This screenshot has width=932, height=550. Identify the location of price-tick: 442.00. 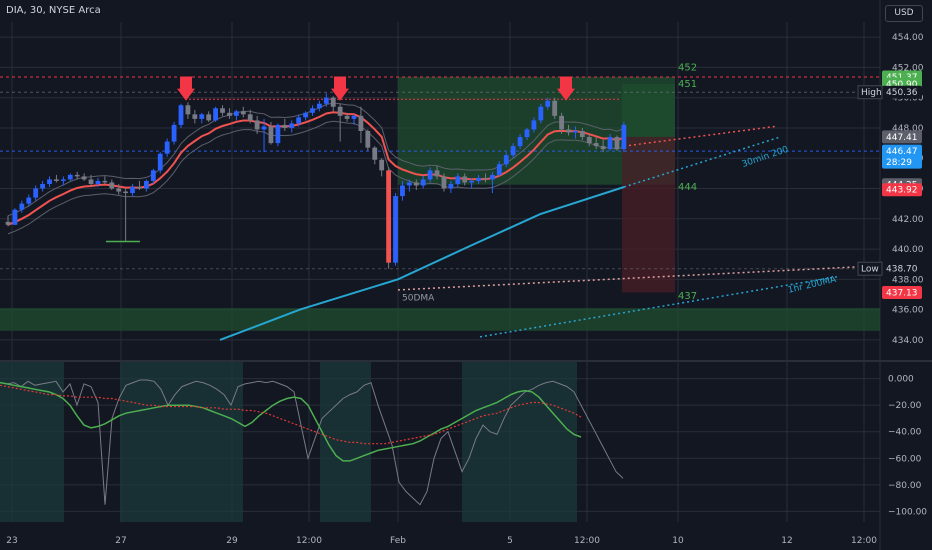
(908, 220).